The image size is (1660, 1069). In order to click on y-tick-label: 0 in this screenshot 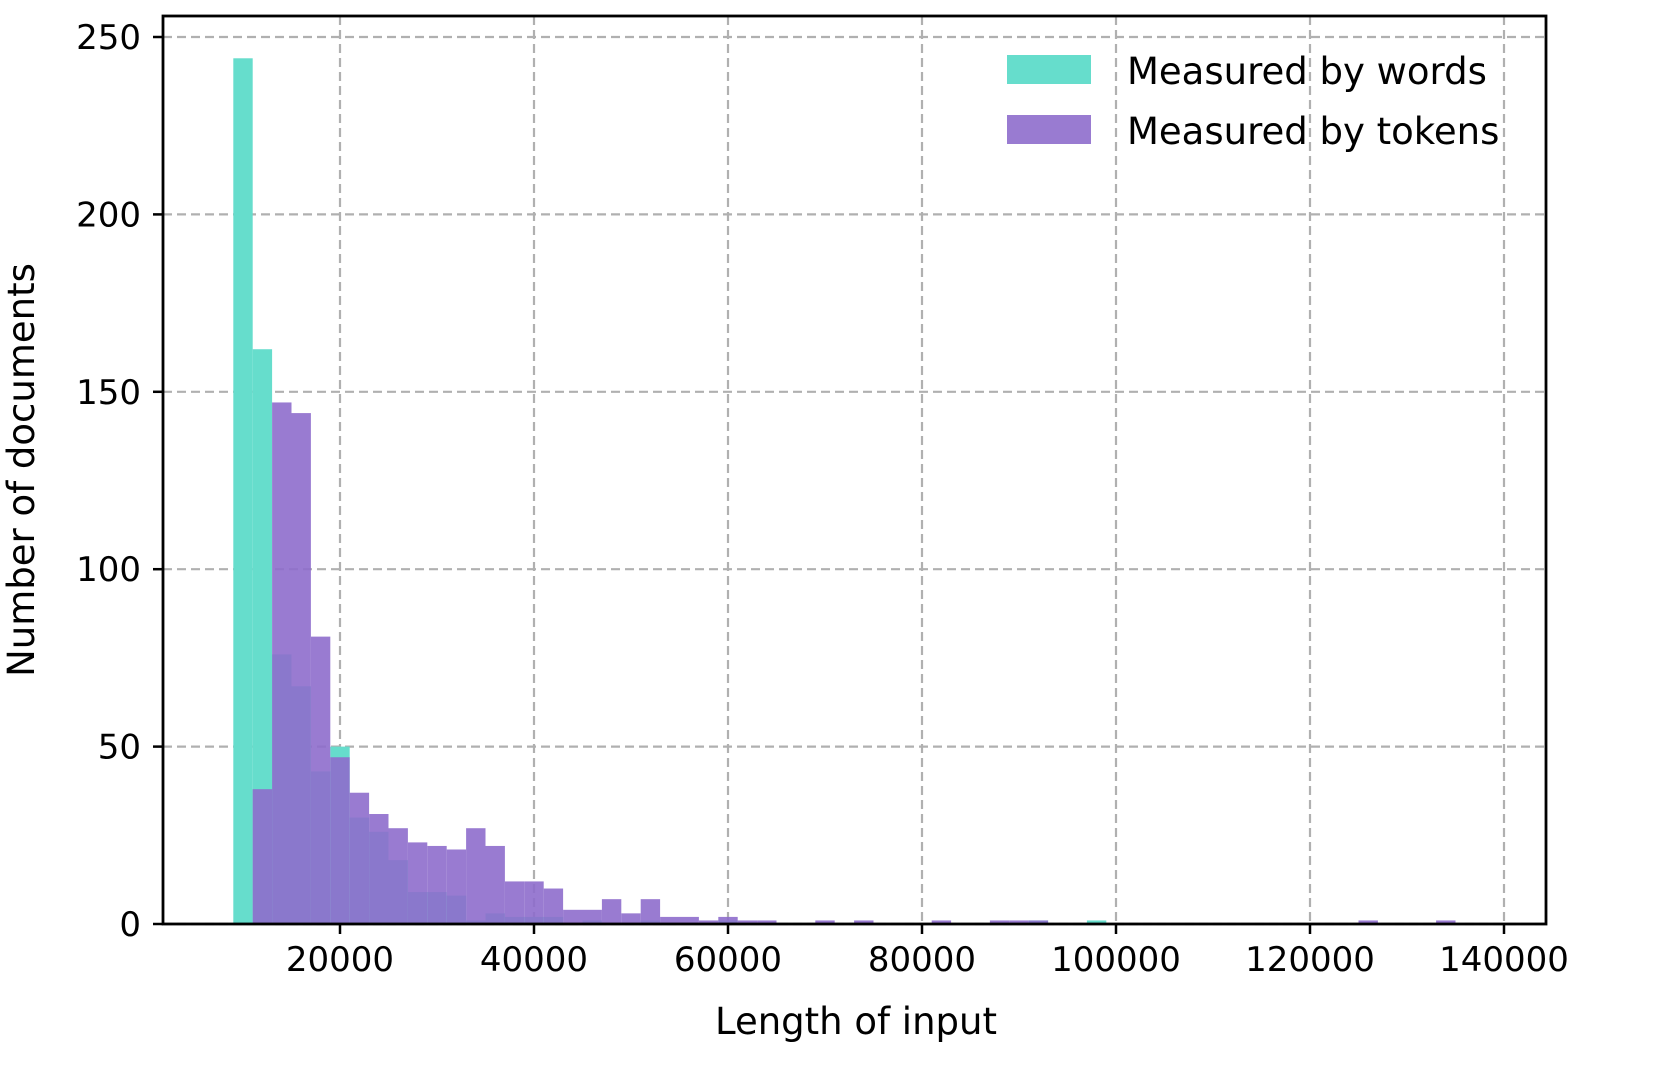, I will do `click(130, 925)`.